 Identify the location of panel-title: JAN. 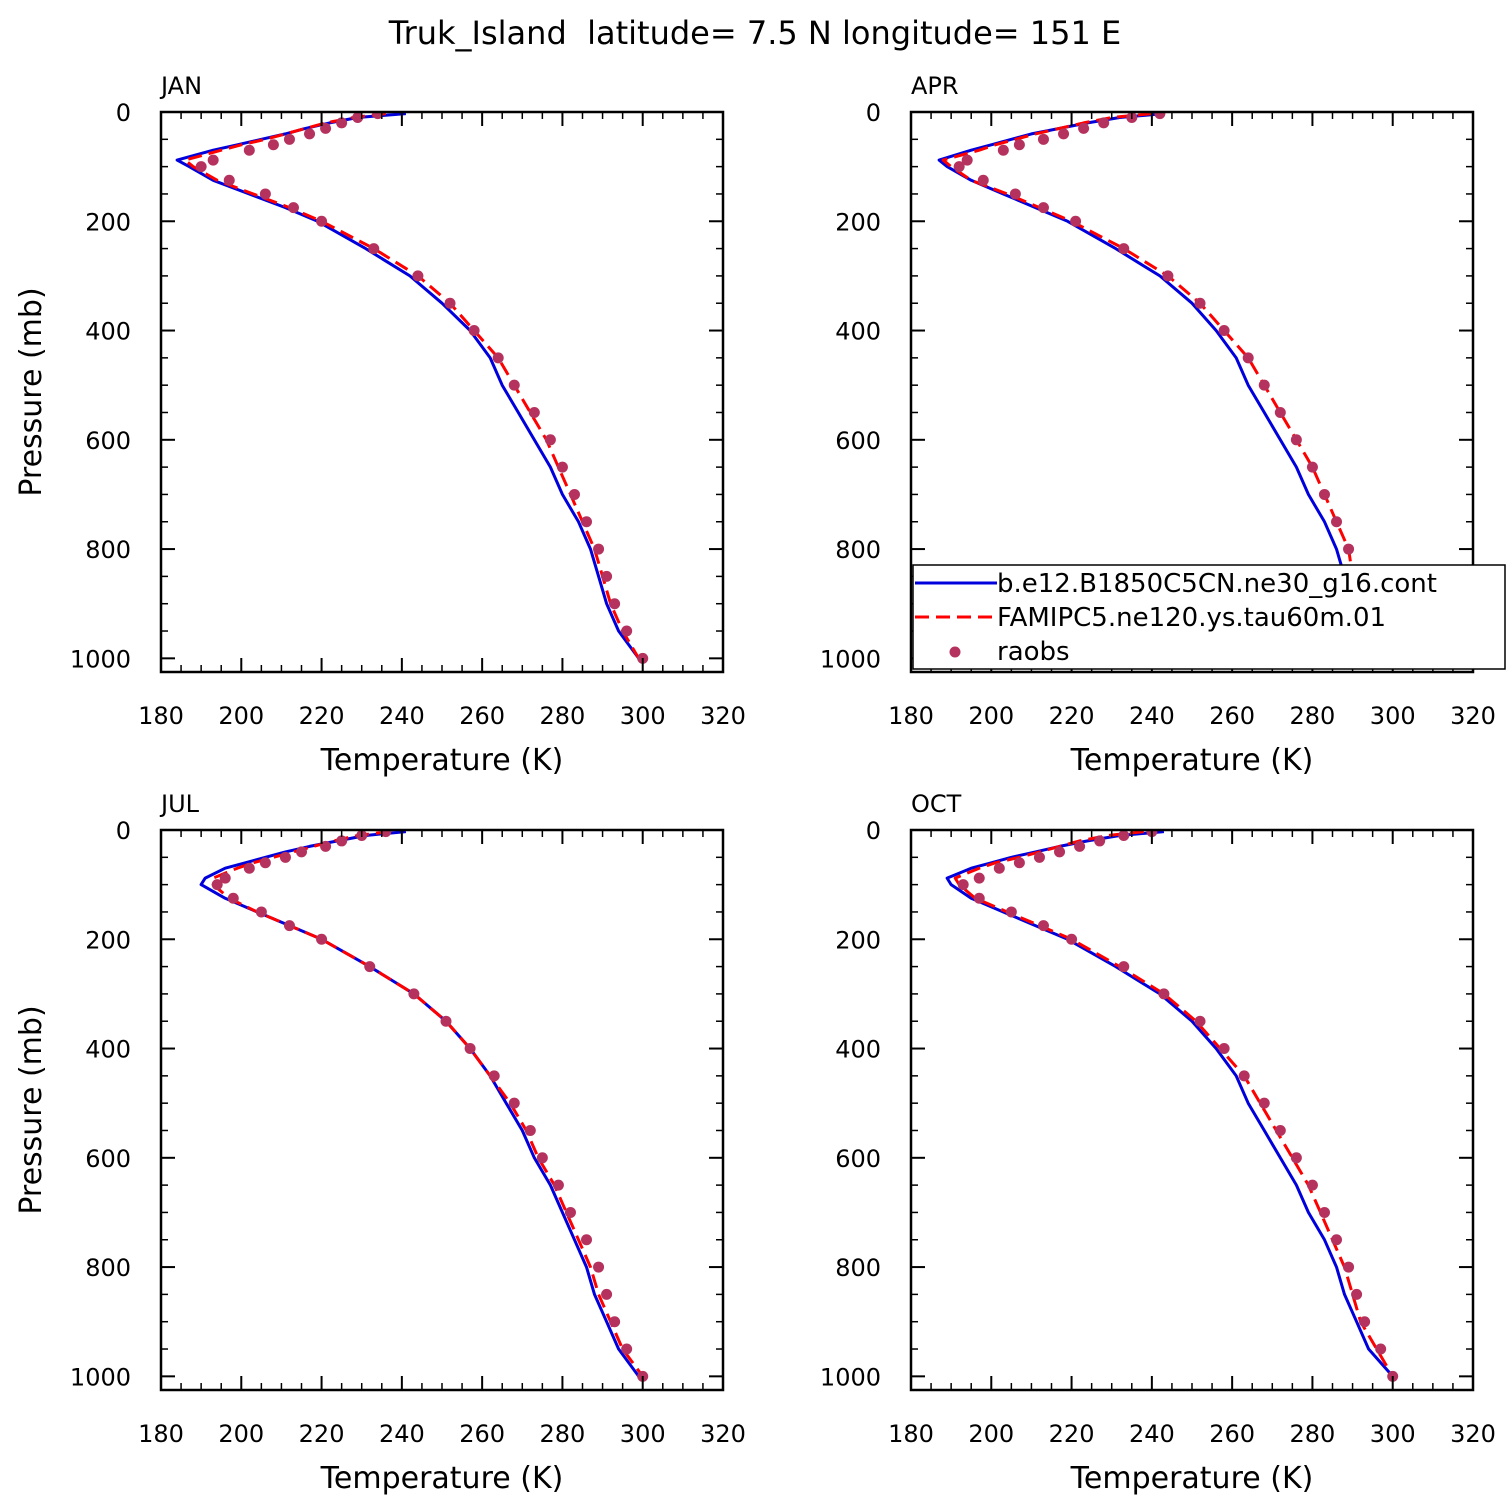
(180, 86).